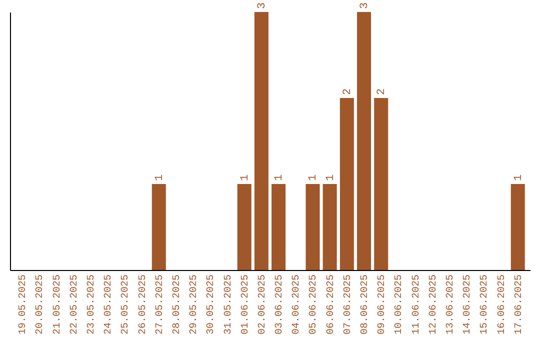 Image resolution: width=540 pixels, height=340 pixels. I want to click on x-tick-label: 08.06.2025, so click(366, 304).